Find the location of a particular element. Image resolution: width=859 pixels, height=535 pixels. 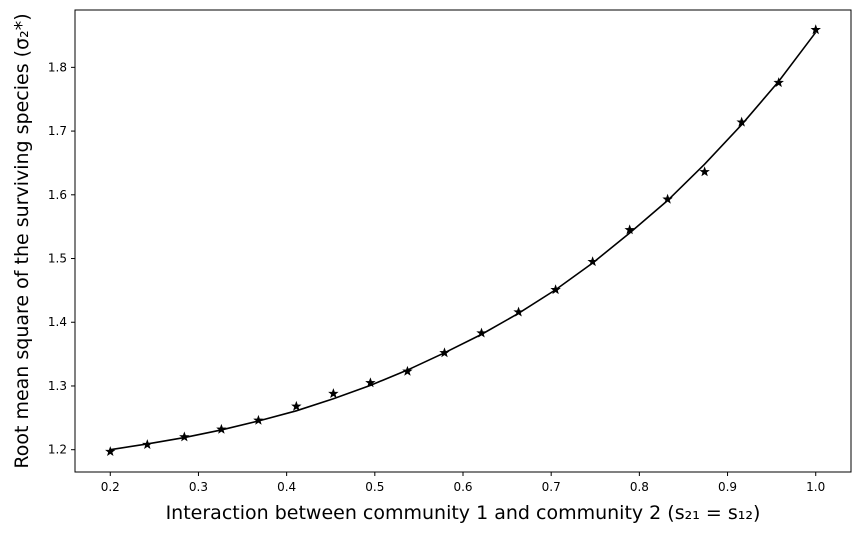

y-tick-label: 1.8 is located at coordinates (57, 67).